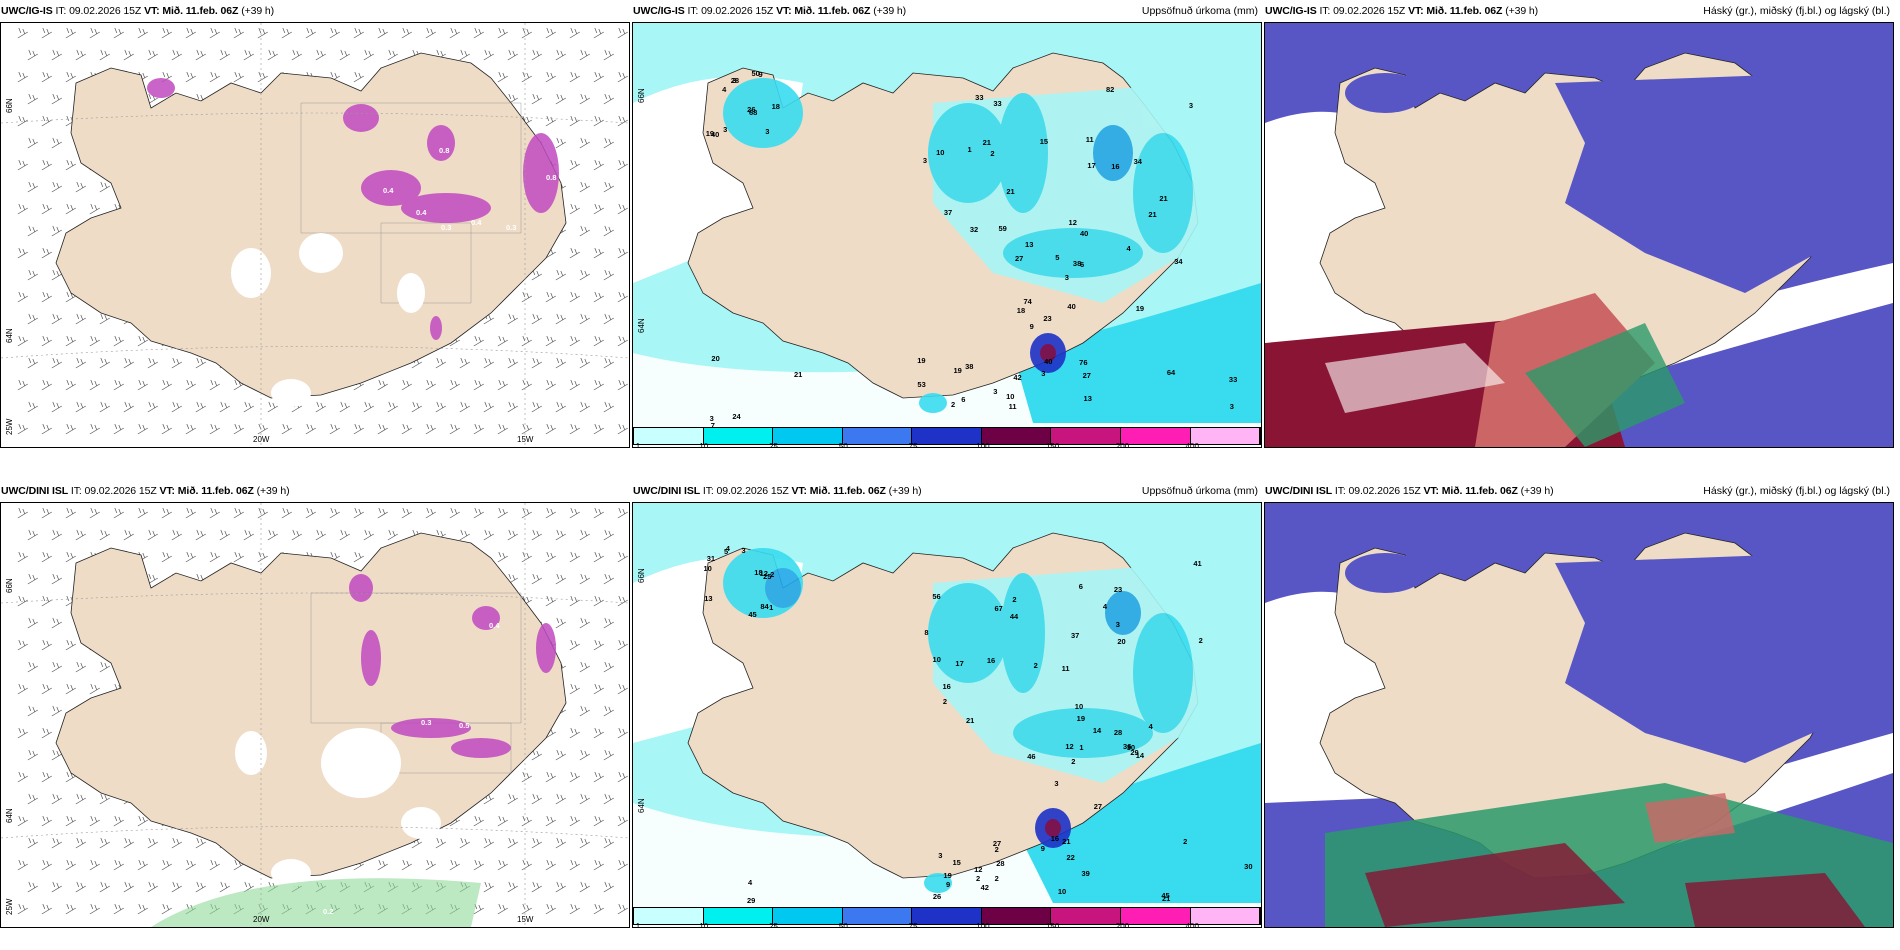 Image resolution: width=1900 pixels, height=950 pixels. Describe the element at coordinates (411, 203) in the screenshot. I see `hatched-snow` at that location.